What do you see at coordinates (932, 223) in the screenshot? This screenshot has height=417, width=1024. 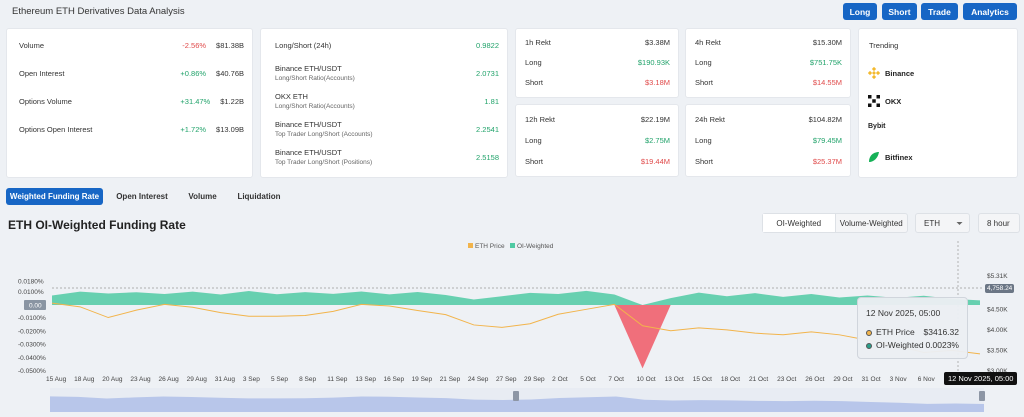 I see `coin-select-value: ETH` at bounding box center [932, 223].